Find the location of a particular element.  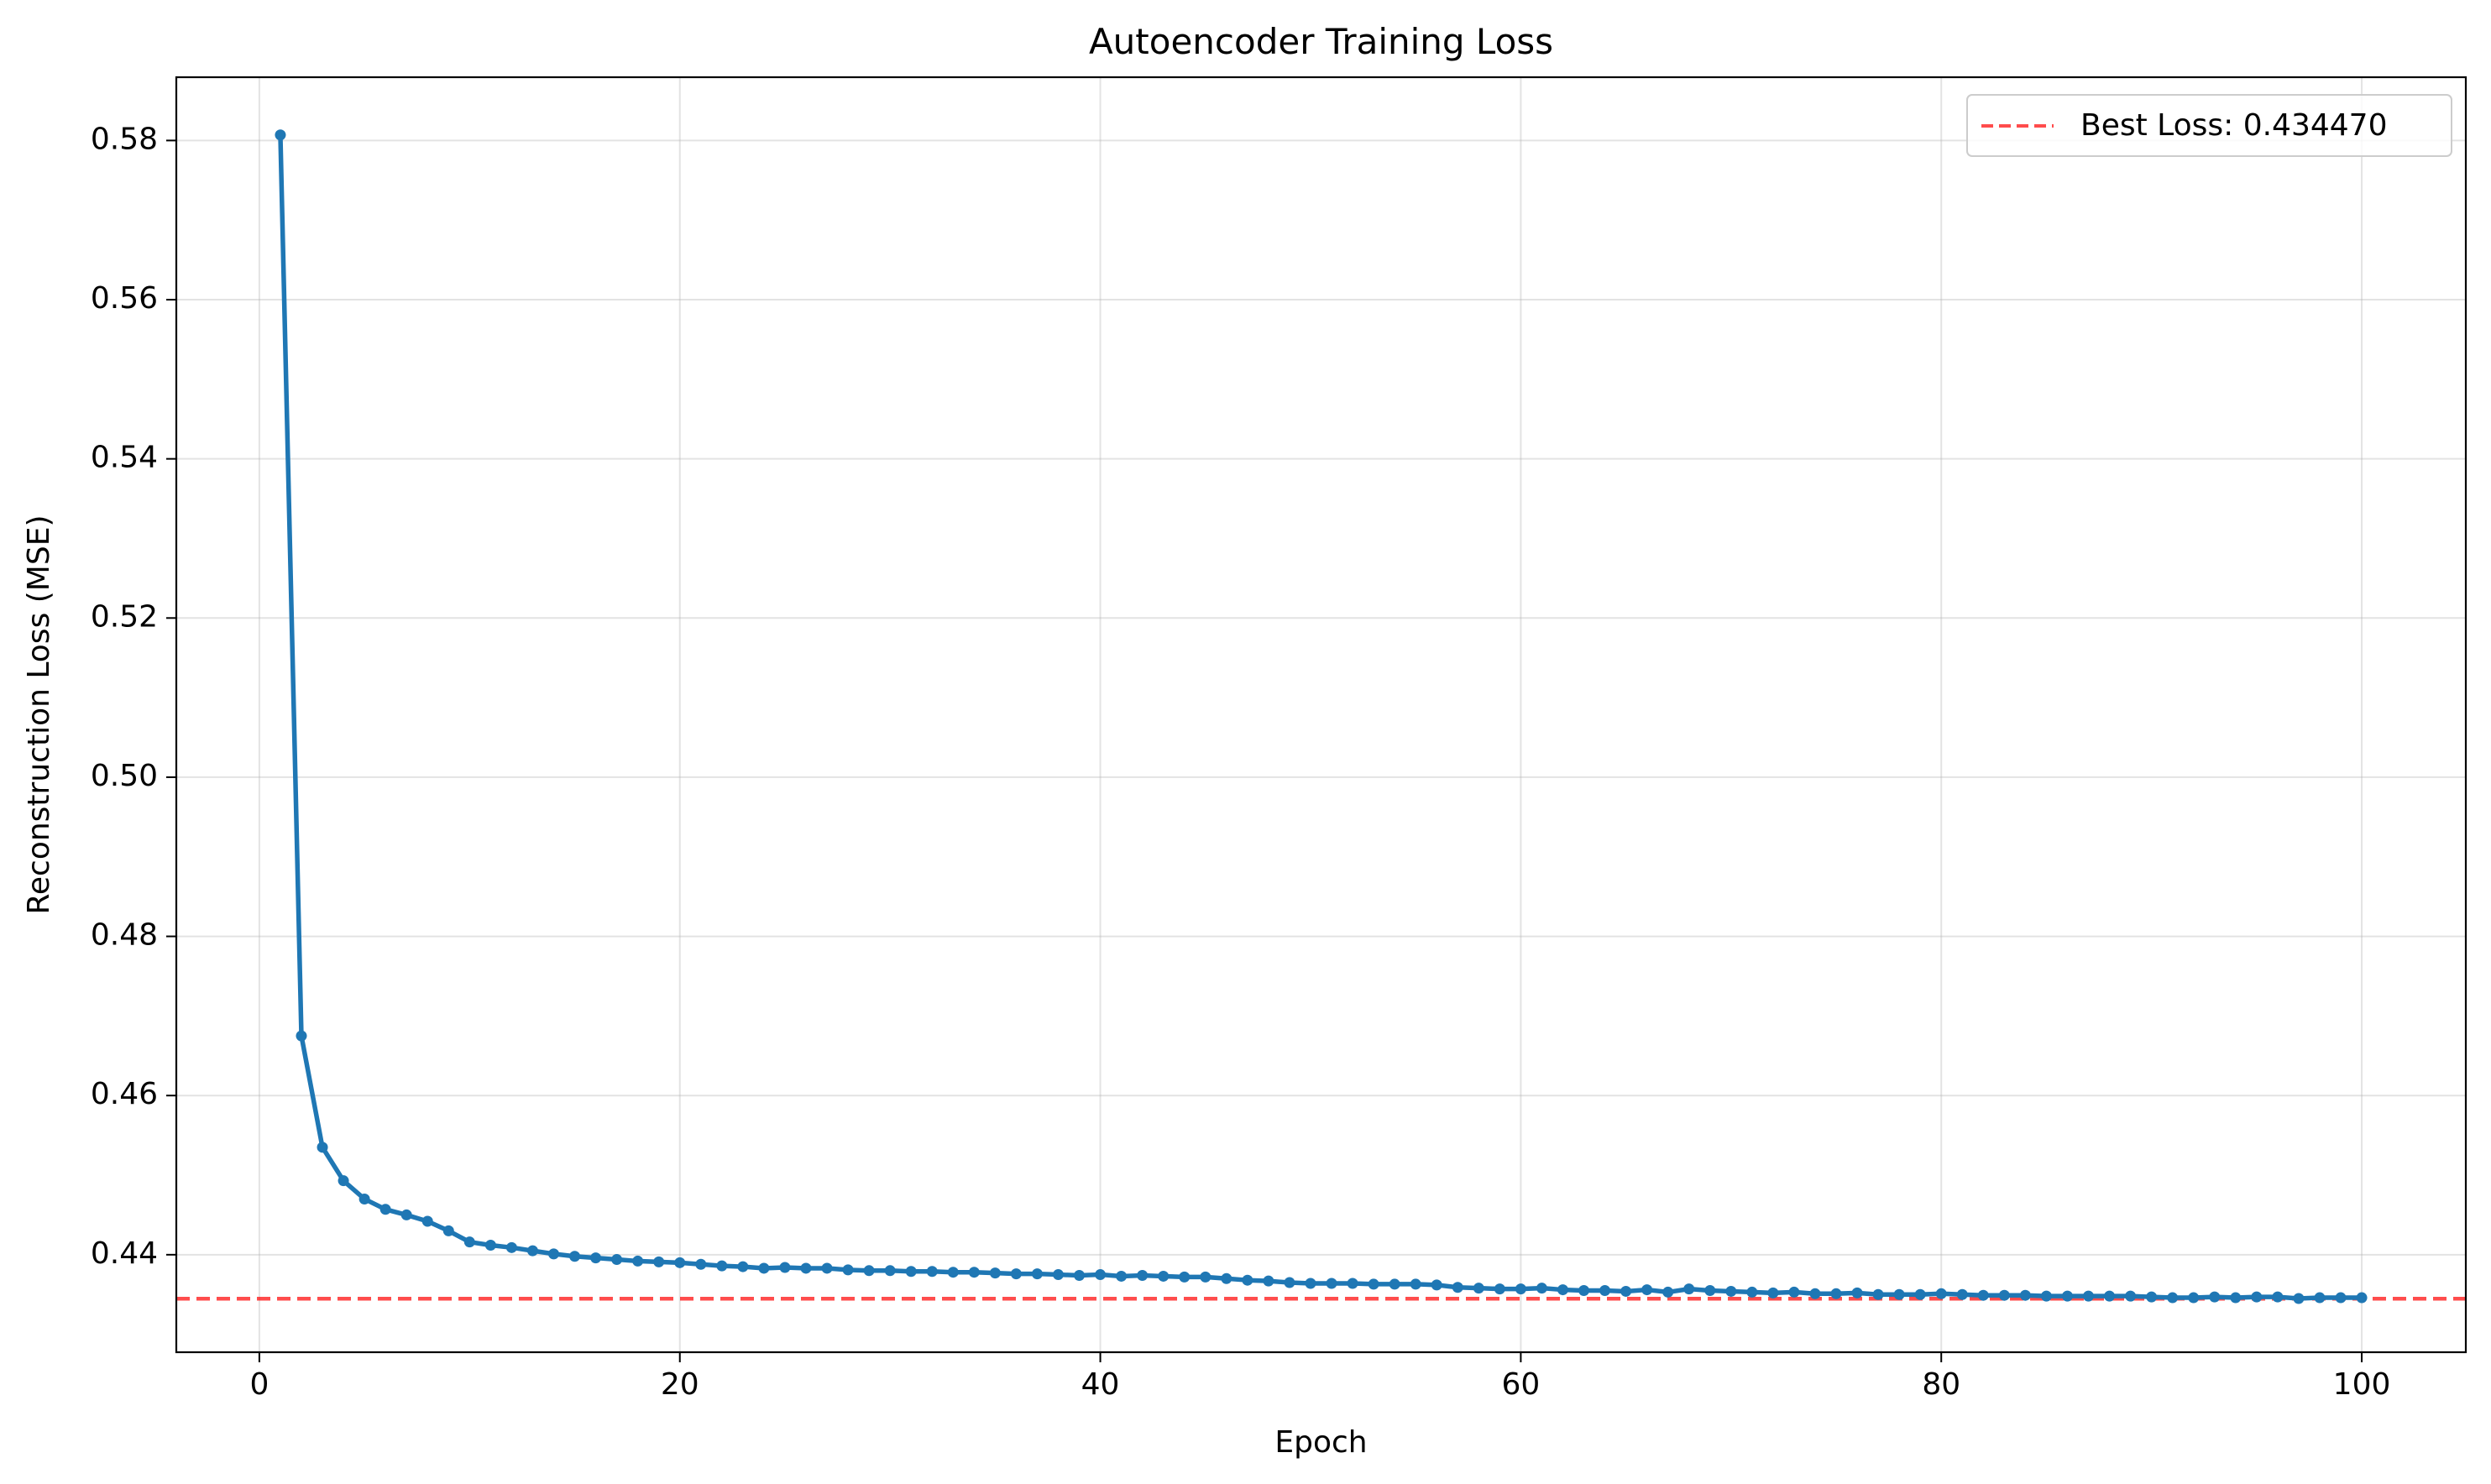

y-tick-label: 0.56 is located at coordinates (124, 298).